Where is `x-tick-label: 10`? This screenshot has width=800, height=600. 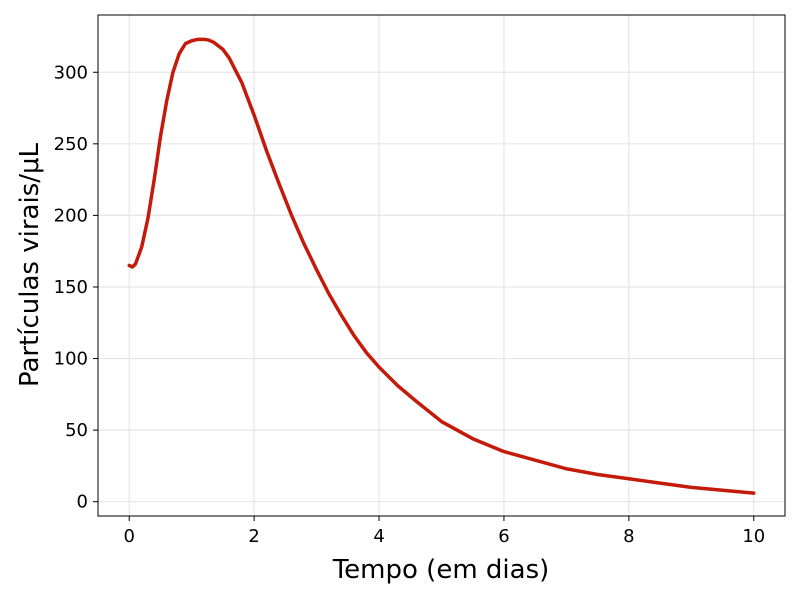
x-tick-label: 10 is located at coordinates (753, 536).